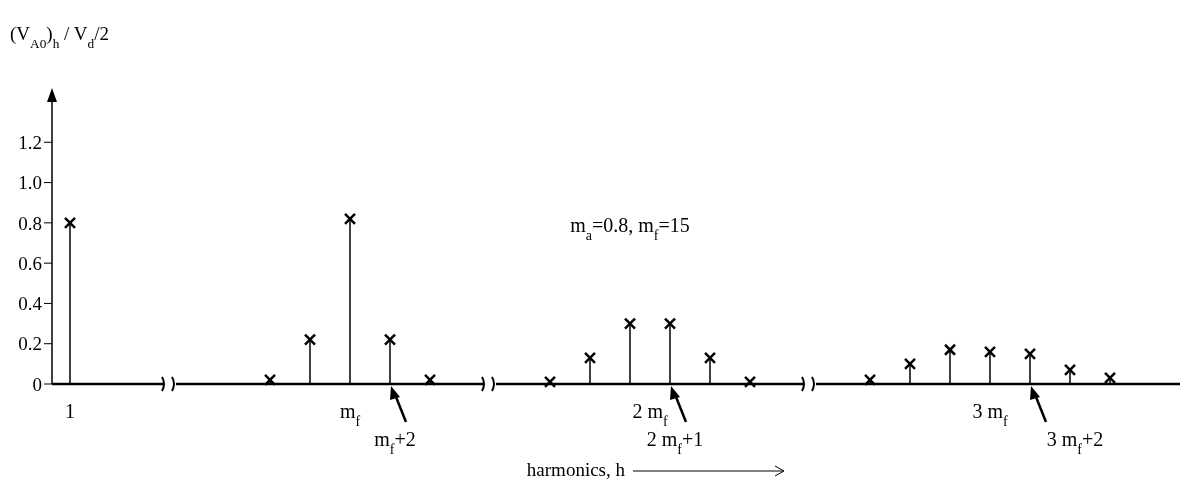  What do you see at coordinates (630, 228) in the screenshot?
I see `annotation: m$_{a}$=0.8, m$_{f}$=15` at bounding box center [630, 228].